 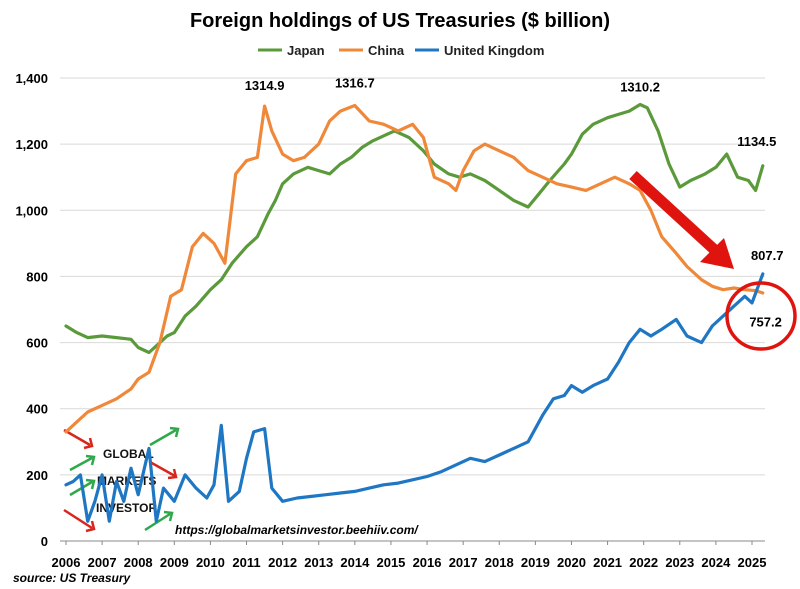 What do you see at coordinates (246, 562) in the screenshot?
I see `x-tick-label: 2011` at bounding box center [246, 562].